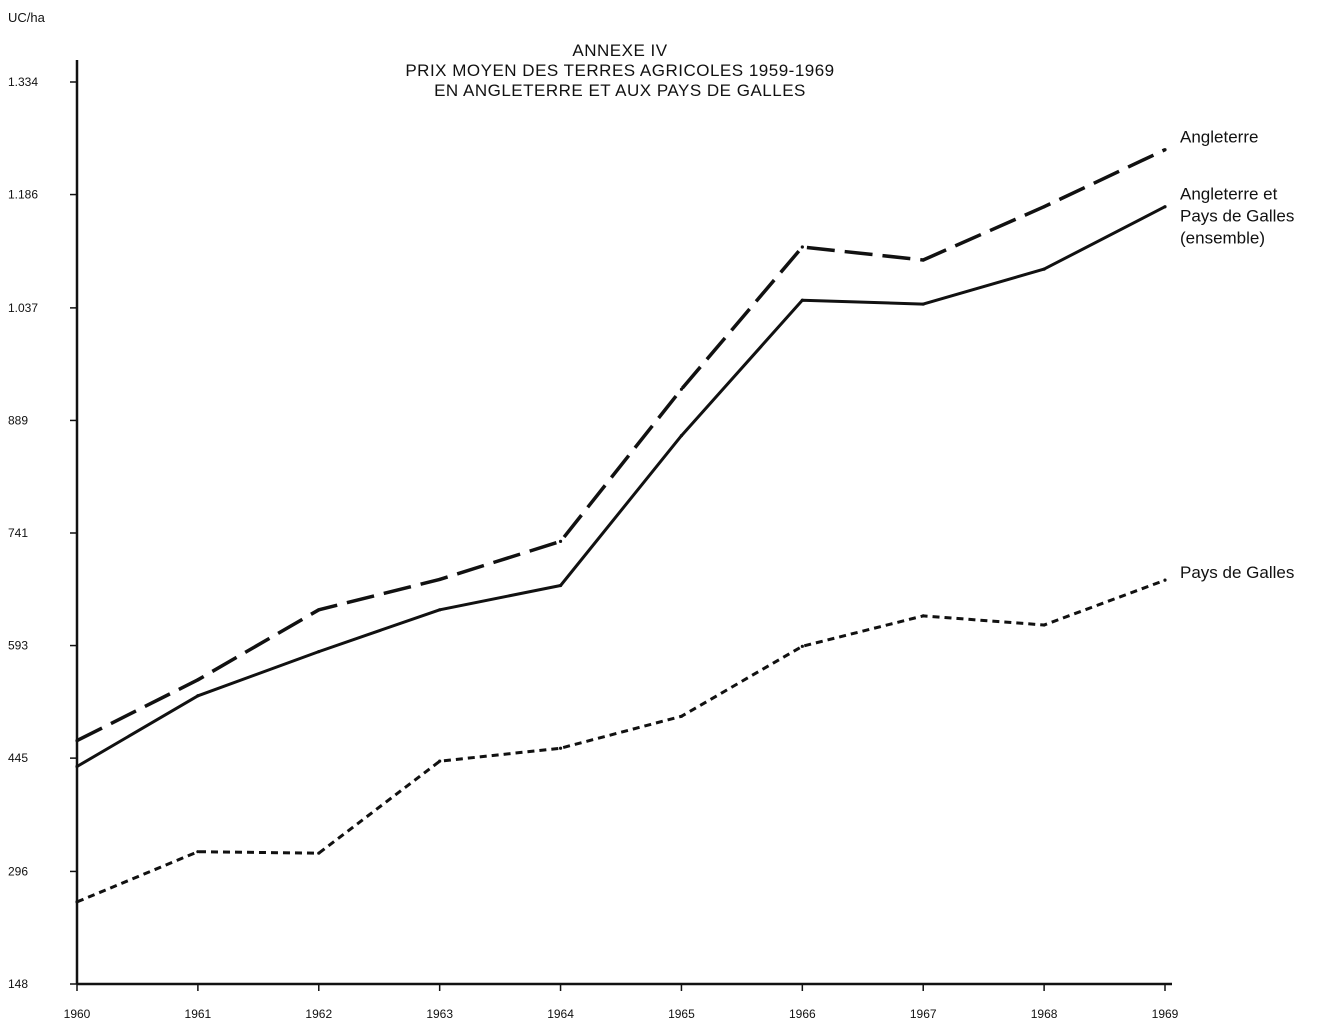  Describe the element at coordinates (1219, 137) in the screenshot. I see `series-label-1: Angleterre` at that location.